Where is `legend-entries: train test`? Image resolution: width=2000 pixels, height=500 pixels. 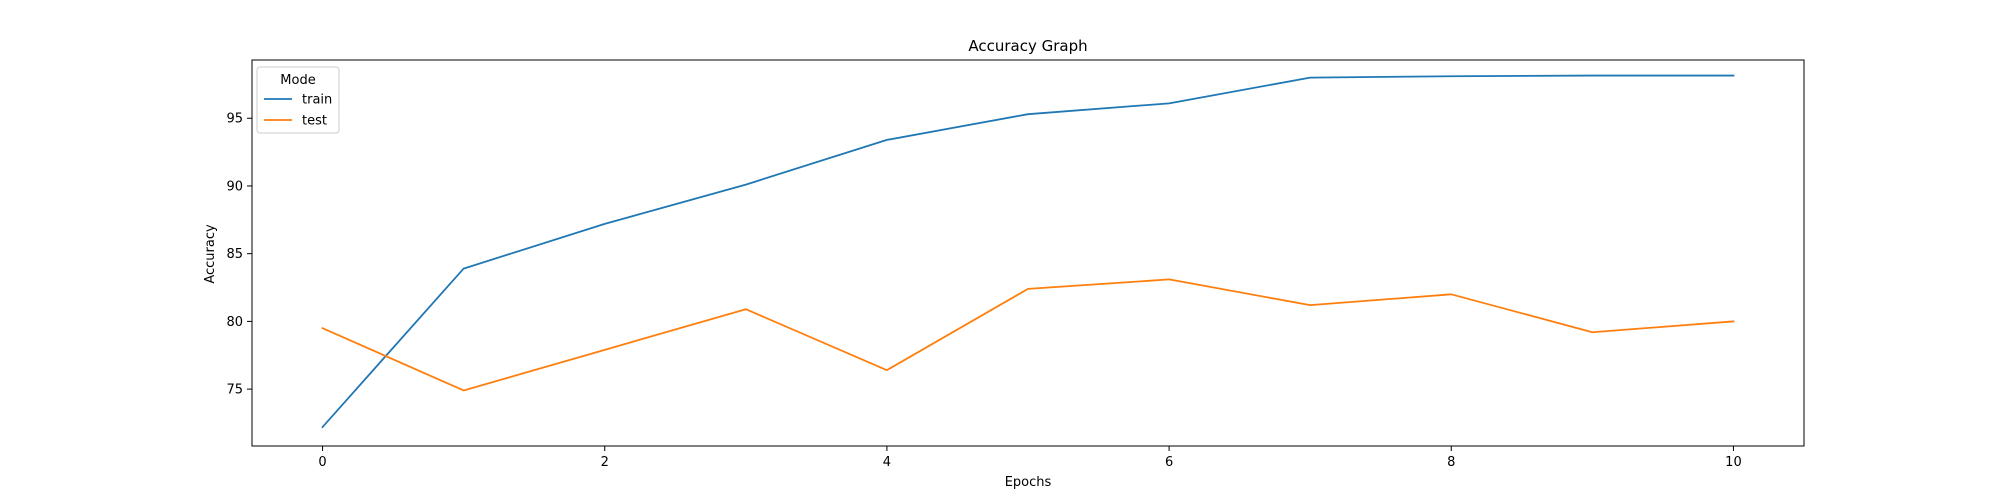
legend-entries: train test is located at coordinates (298, 111).